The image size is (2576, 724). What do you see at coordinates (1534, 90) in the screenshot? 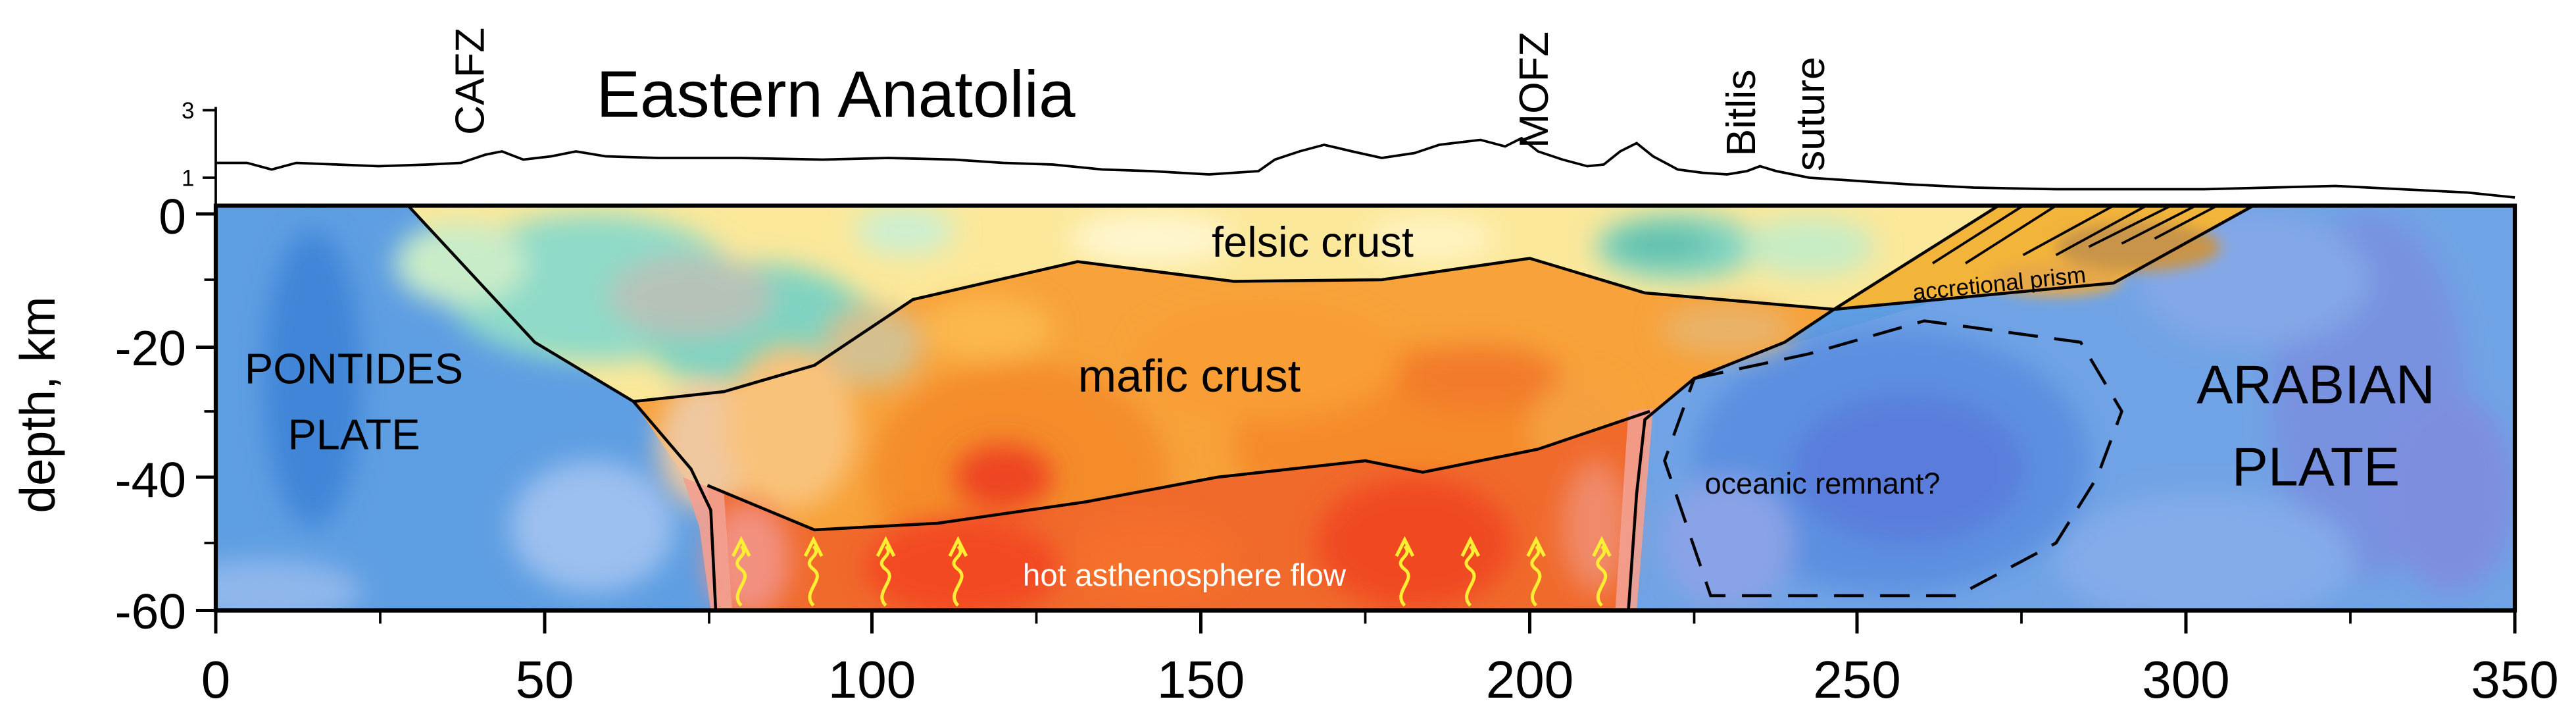
I see `fault-label-mofz: MOFZ` at bounding box center [1534, 90].